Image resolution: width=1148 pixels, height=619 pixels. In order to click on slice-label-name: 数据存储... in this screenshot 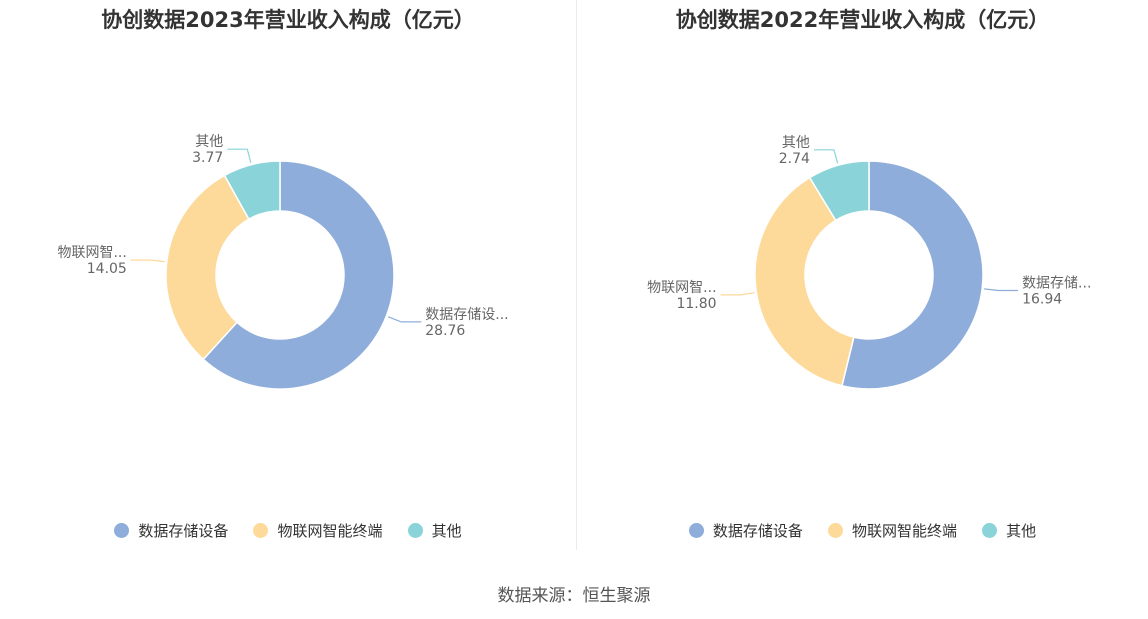, I will do `click(1056, 284)`.